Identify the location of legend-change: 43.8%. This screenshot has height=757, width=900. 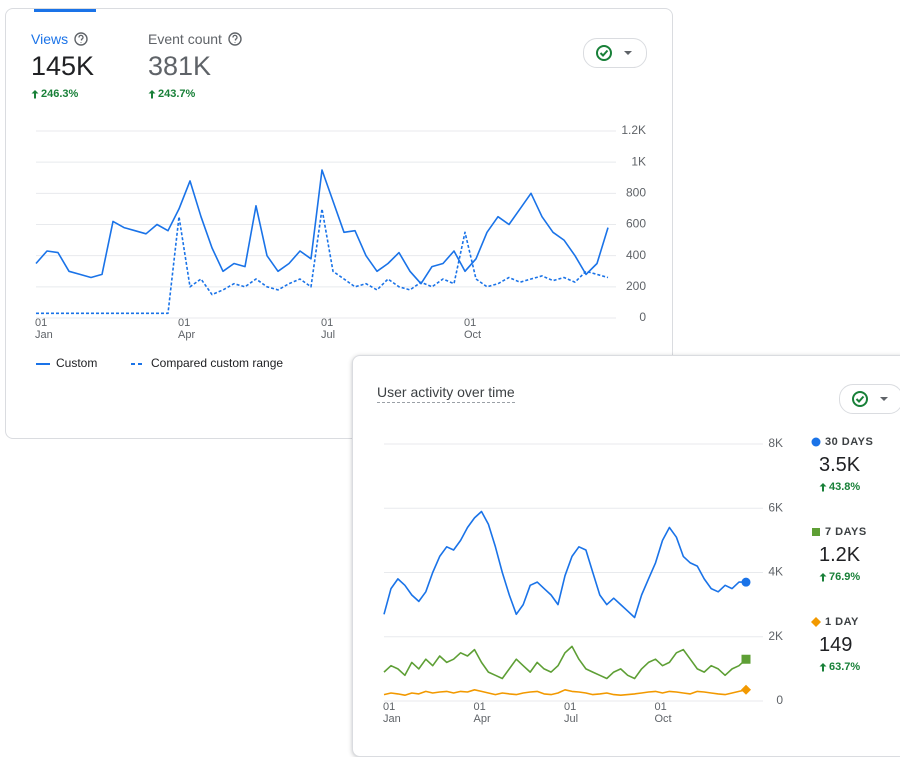
(855, 487).